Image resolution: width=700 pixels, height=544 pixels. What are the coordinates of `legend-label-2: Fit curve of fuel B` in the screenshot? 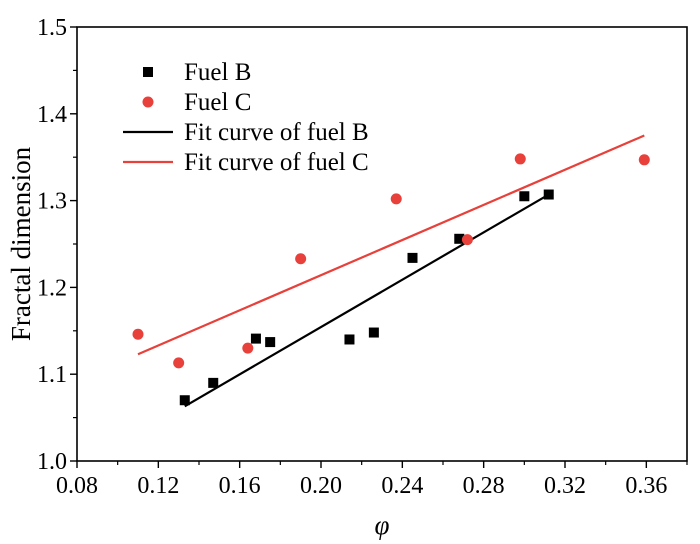 It's located at (276, 132).